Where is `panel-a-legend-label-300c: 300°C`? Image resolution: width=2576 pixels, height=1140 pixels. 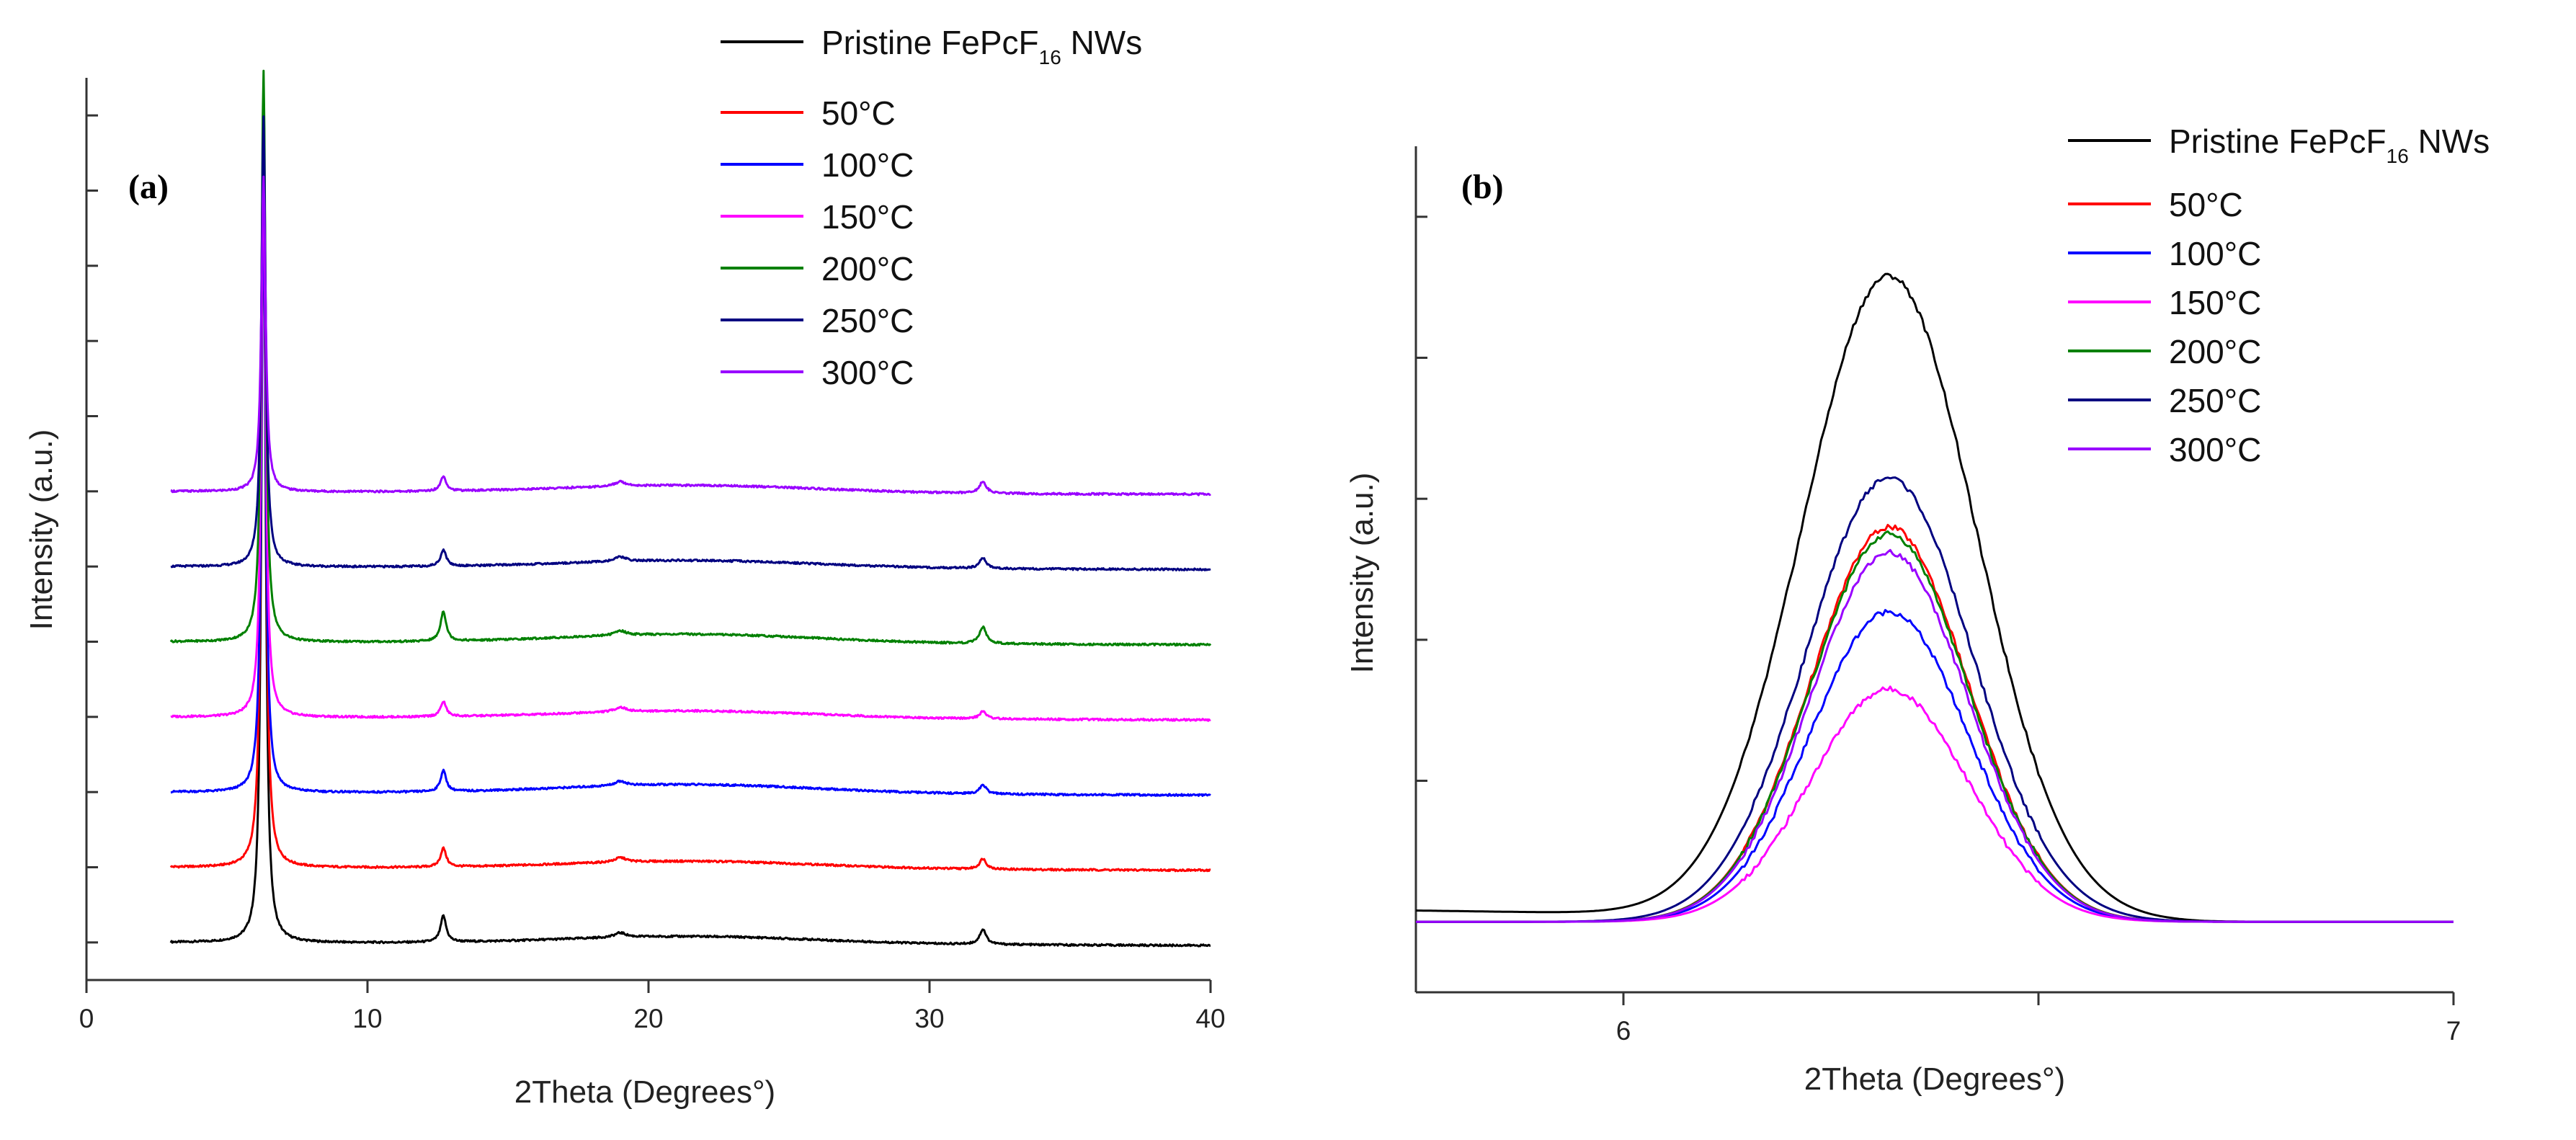 panel-a-legend-label-300c: 300°C is located at coordinates (867, 373).